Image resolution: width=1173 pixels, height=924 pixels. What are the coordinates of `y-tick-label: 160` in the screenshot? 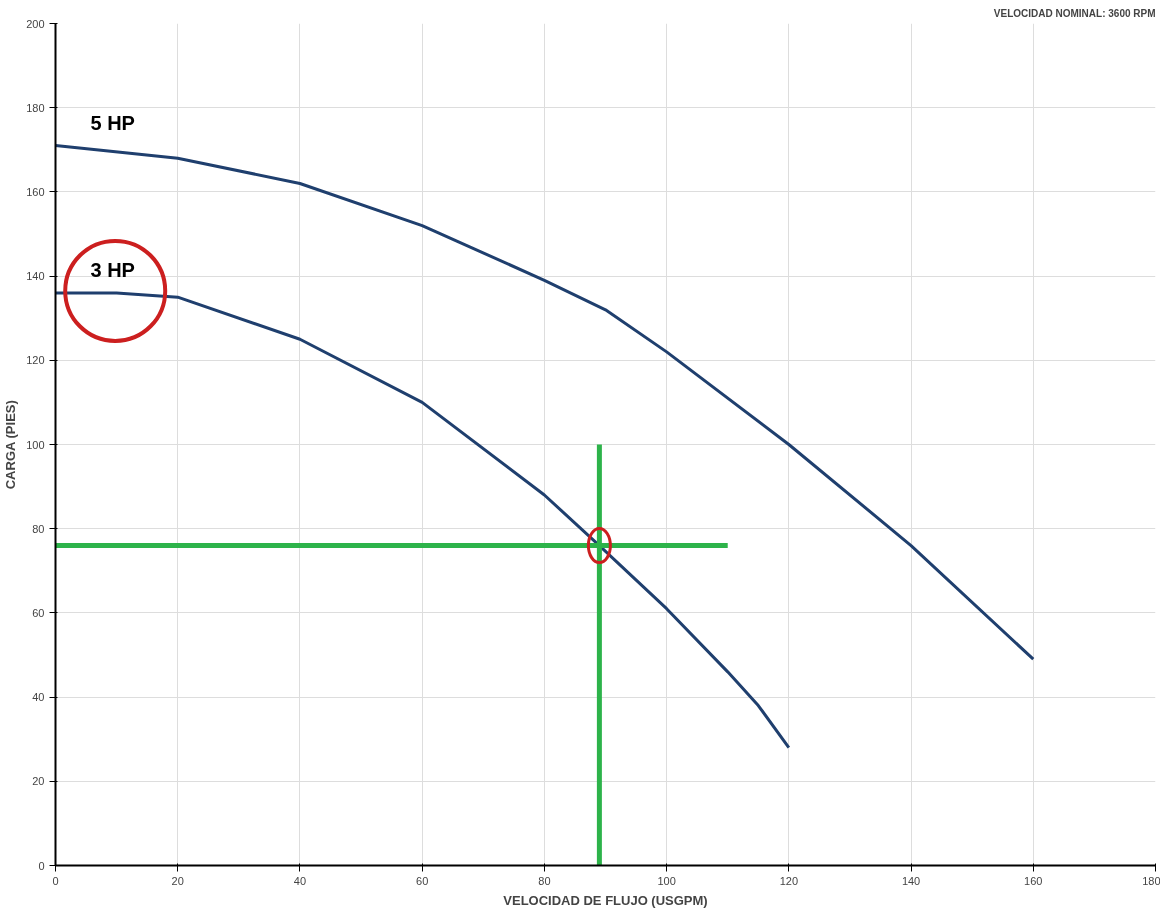 It's located at (35, 191).